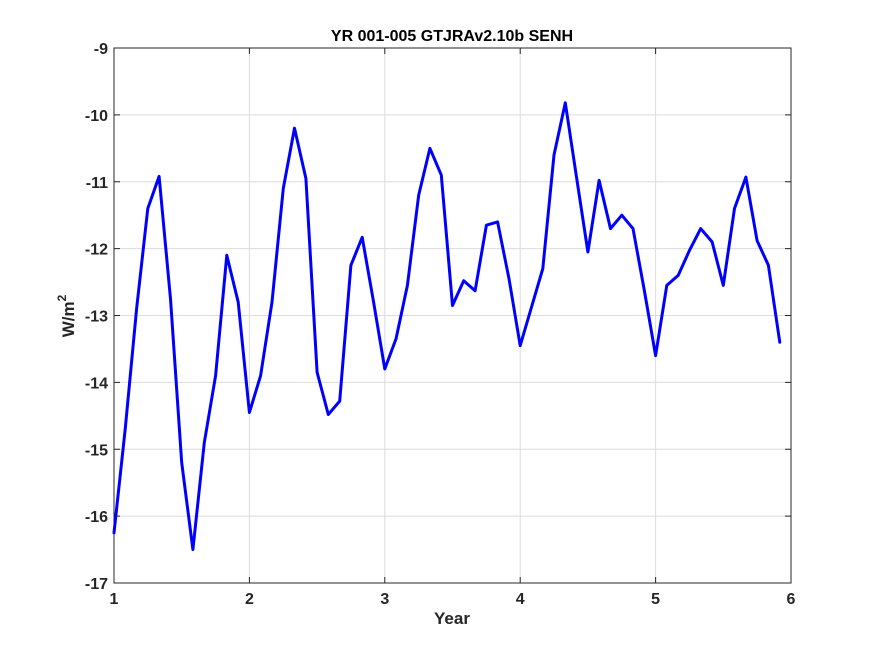 Image resolution: width=875 pixels, height=656 pixels. Describe the element at coordinates (452, 618) in the screenshot. I see `x-axis-label: Year` at that location.